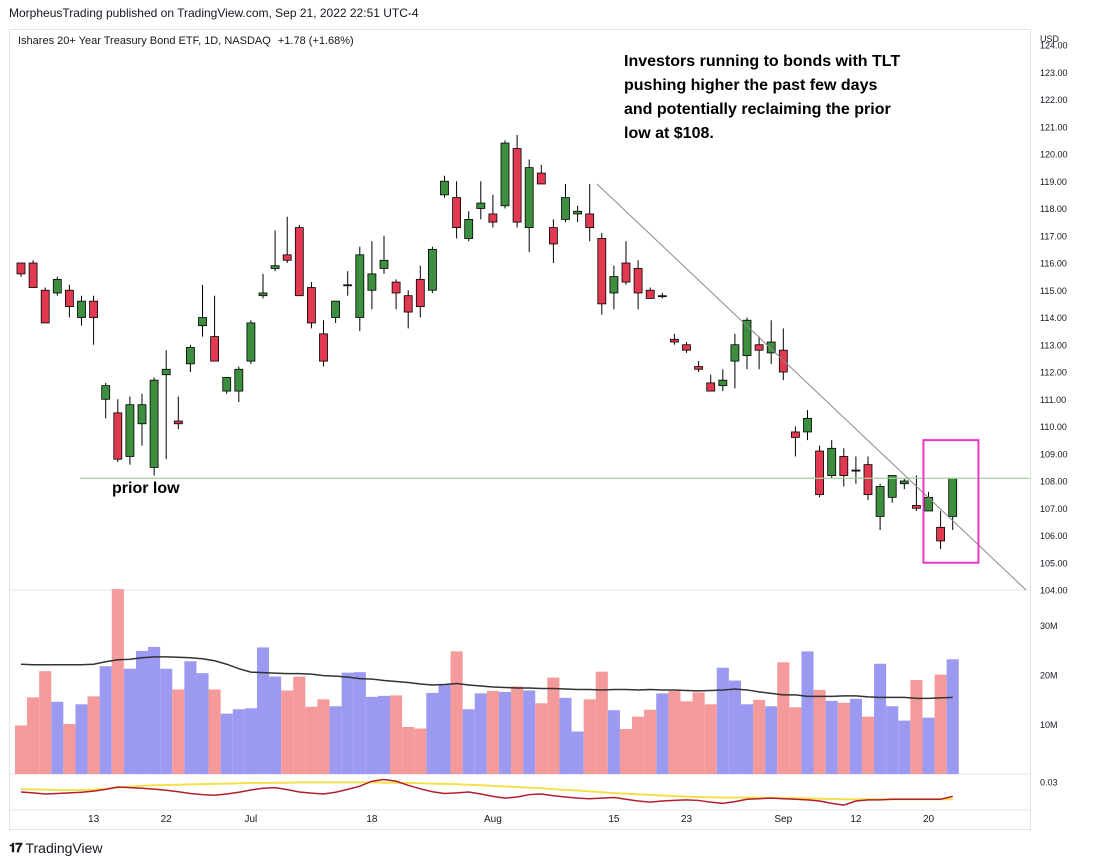 Image resolution: width=1100 pixels, height=866 pixels. Describe the element at coordinates (1054, 563) in the screenshot. I see `price-tick-label: 105.00` at that location.